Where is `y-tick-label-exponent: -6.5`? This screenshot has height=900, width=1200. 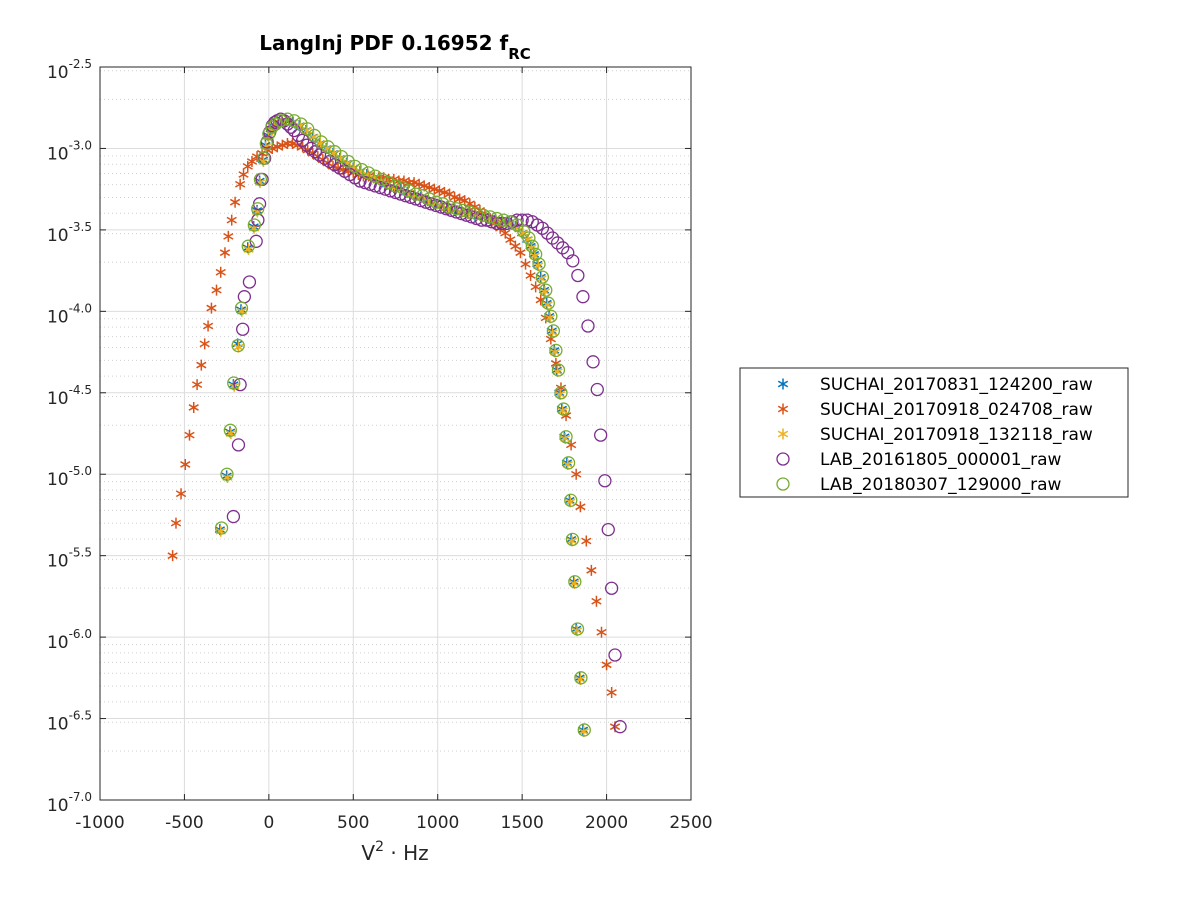 y-tick-label-exponent: -6.5 is located at coordinates (80, 716).